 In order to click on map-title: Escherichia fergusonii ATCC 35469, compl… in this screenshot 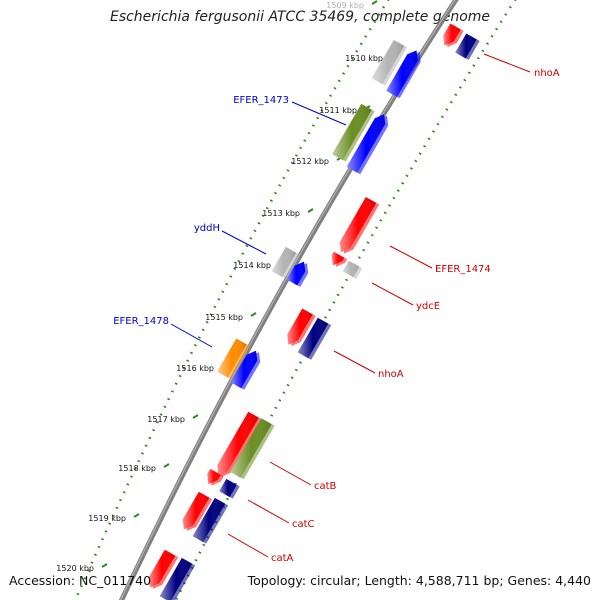, I will do `click(300, 17)`.